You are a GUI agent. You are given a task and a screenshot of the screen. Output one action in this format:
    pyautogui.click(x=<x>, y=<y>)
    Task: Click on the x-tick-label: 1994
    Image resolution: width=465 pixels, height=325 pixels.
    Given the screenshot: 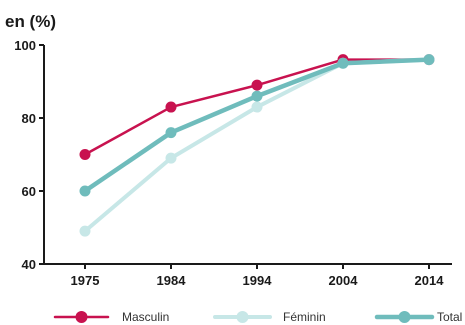 What is the action you would take?
    pyautogui.click(x=258, y=280)
    